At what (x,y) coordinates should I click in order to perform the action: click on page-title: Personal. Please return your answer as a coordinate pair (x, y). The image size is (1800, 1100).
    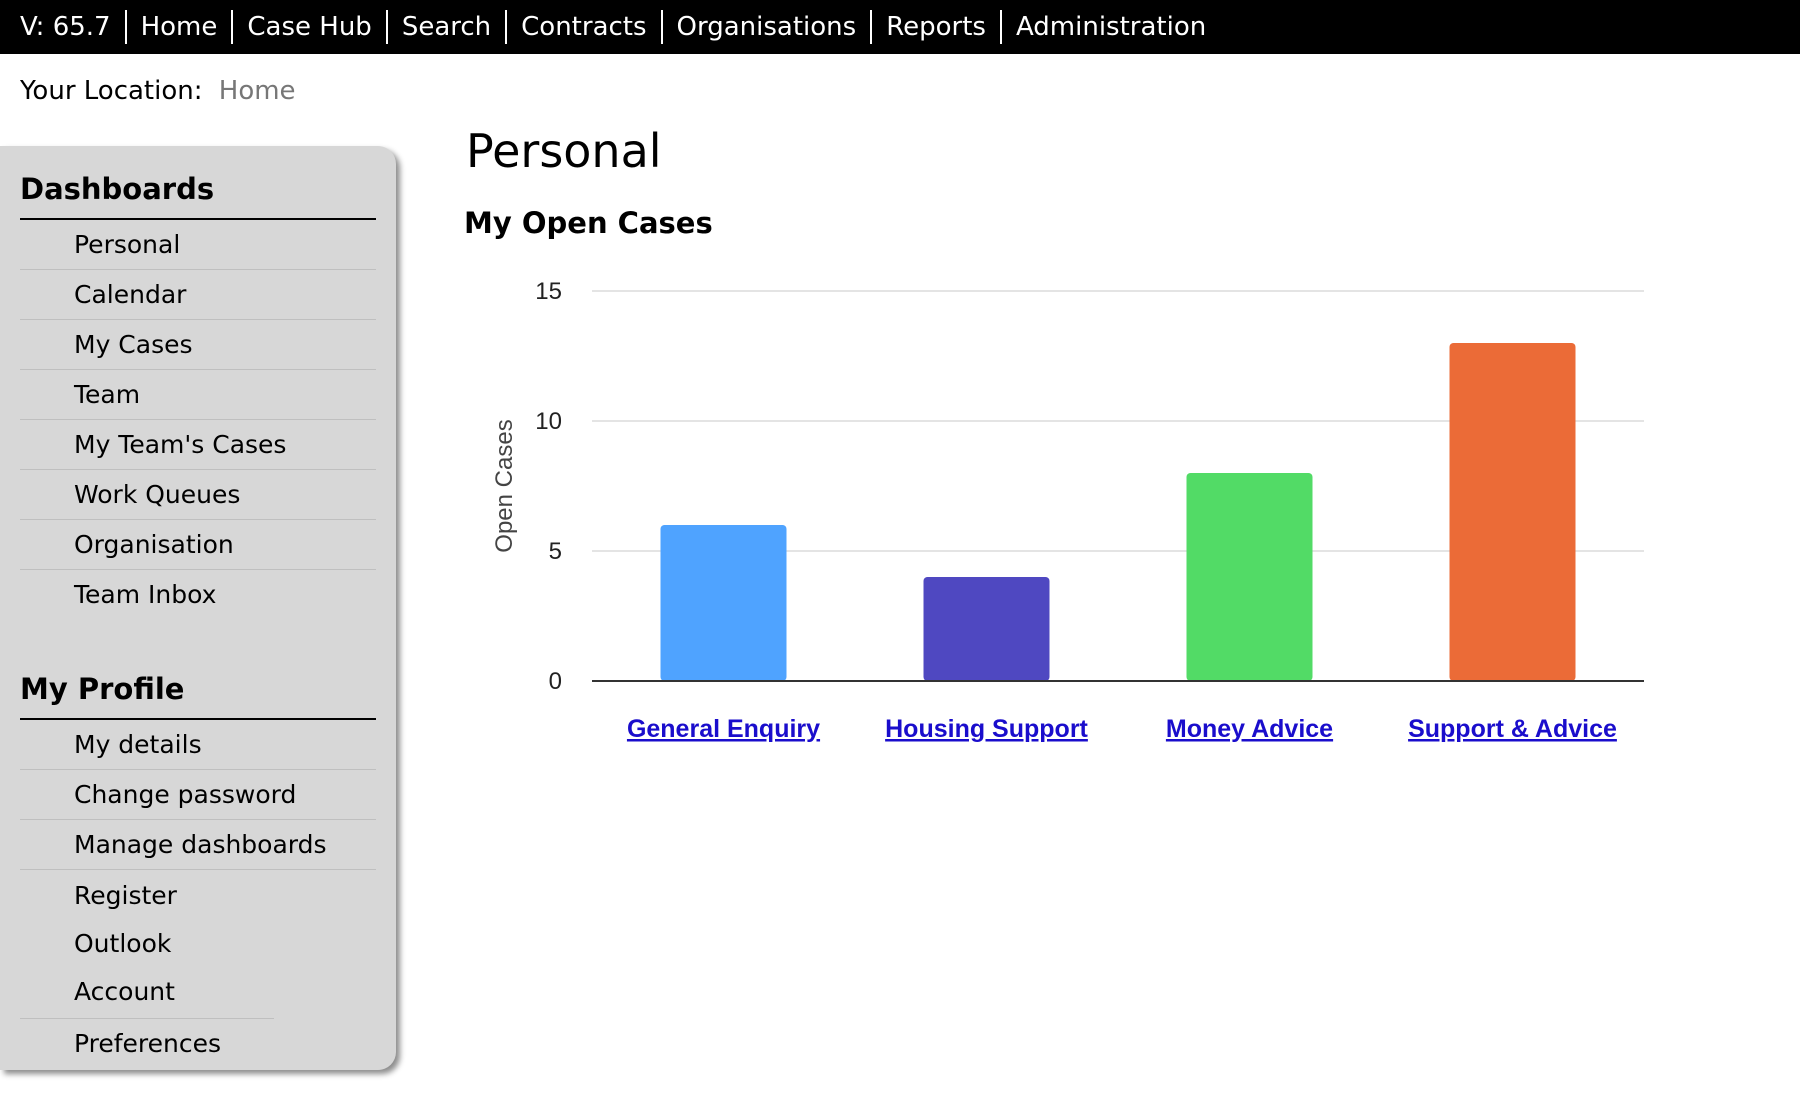
    Looking at the image, I should click on (564, 151).